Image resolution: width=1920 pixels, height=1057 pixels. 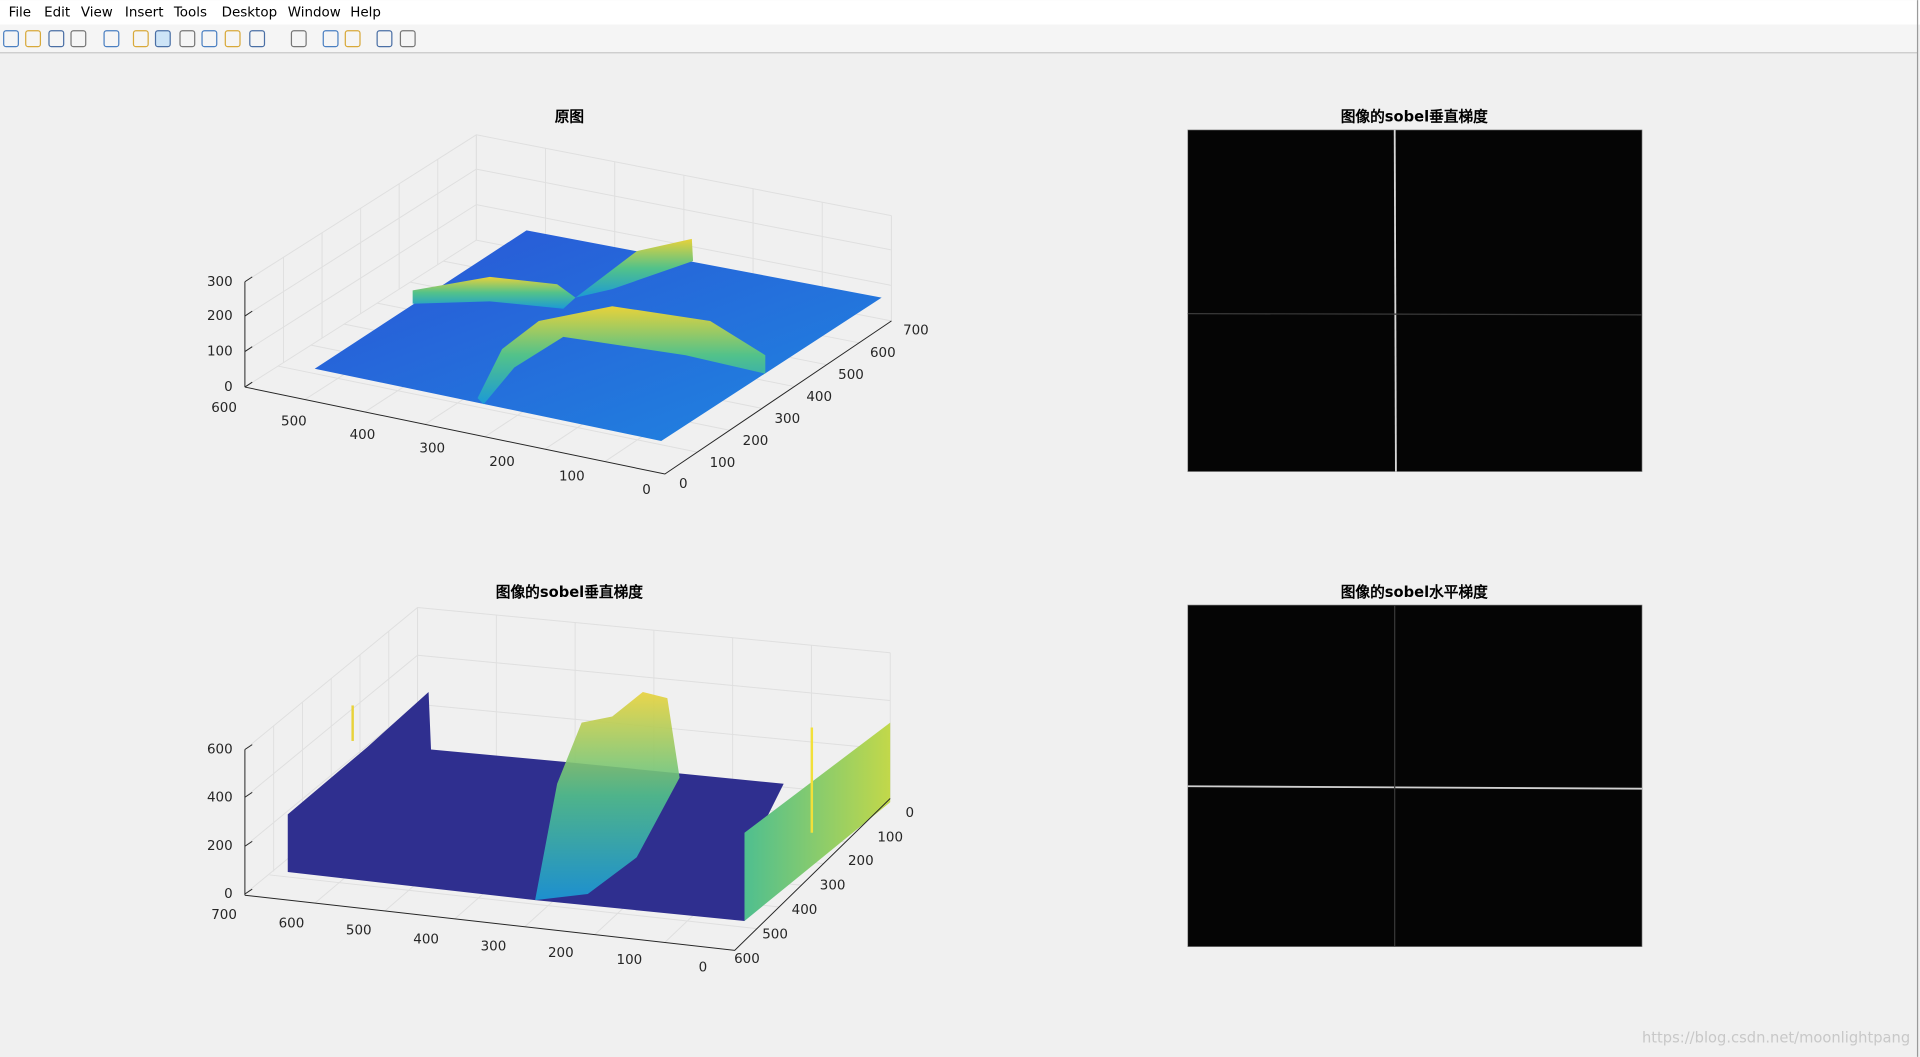 I want to click on watermark: https://blog.csdn.net/moonlightpang, so click(x=1776, y=1038).